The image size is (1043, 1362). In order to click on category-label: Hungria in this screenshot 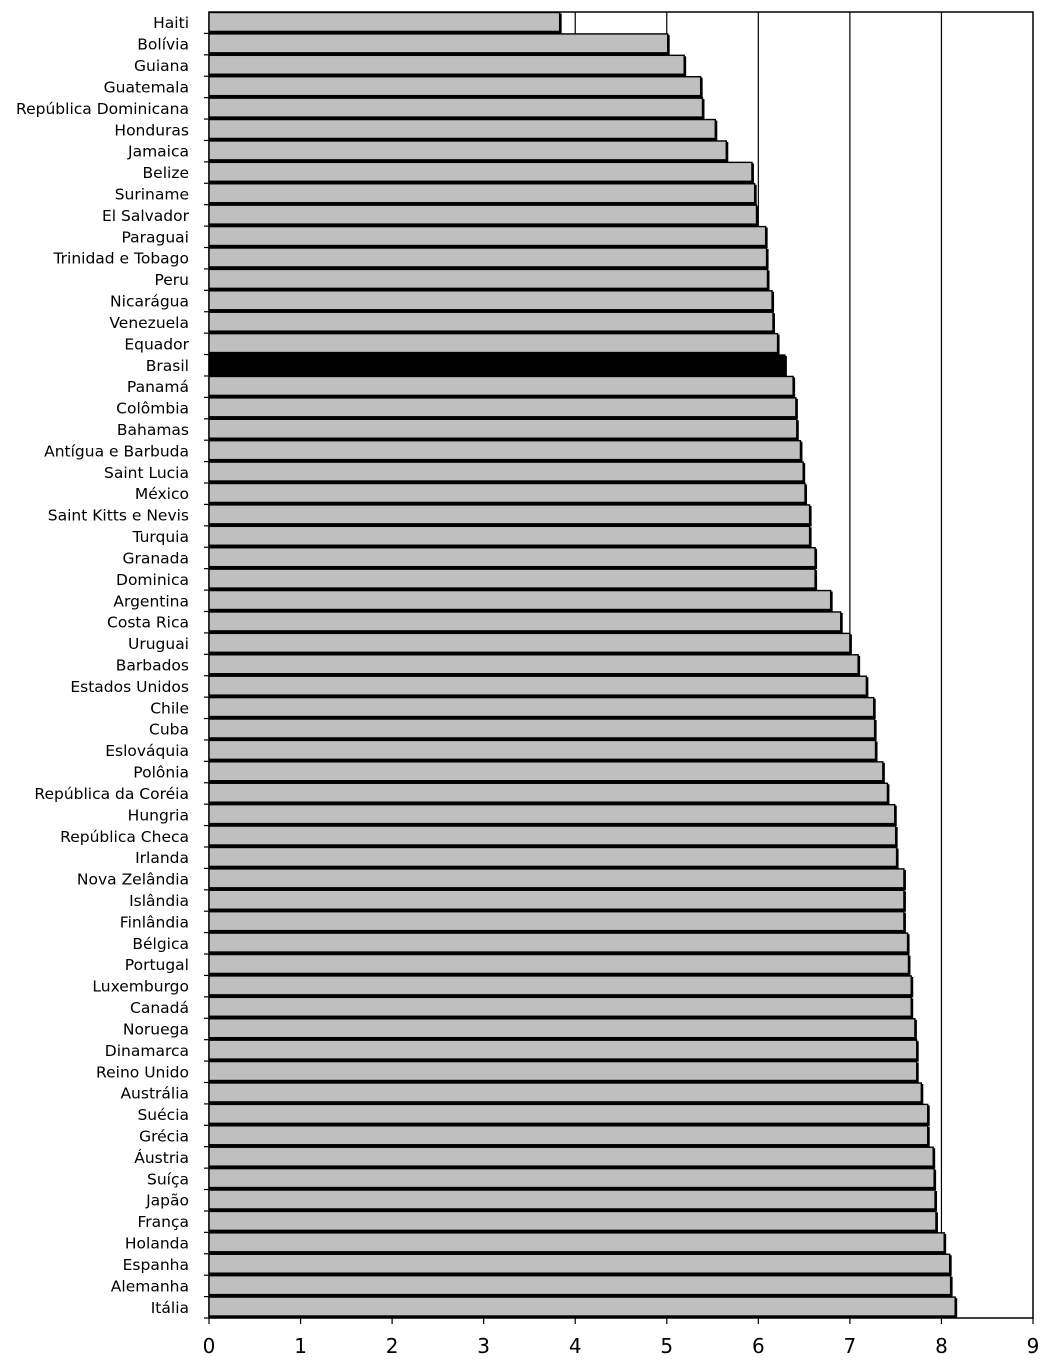, I will do `click(158, 815)`.